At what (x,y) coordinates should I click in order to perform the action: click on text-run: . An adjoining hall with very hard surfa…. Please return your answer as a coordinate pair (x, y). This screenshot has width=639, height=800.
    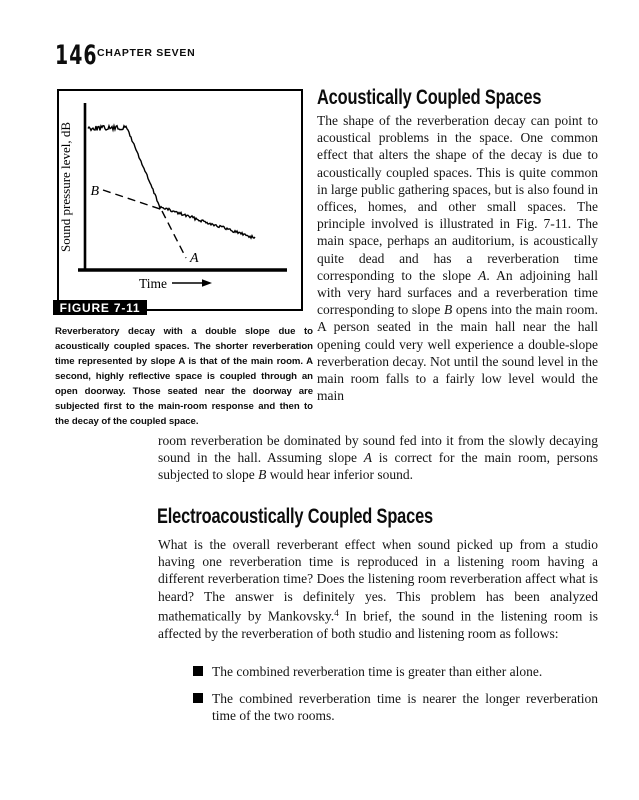
    Looking at the image, I should click on (457, 292).